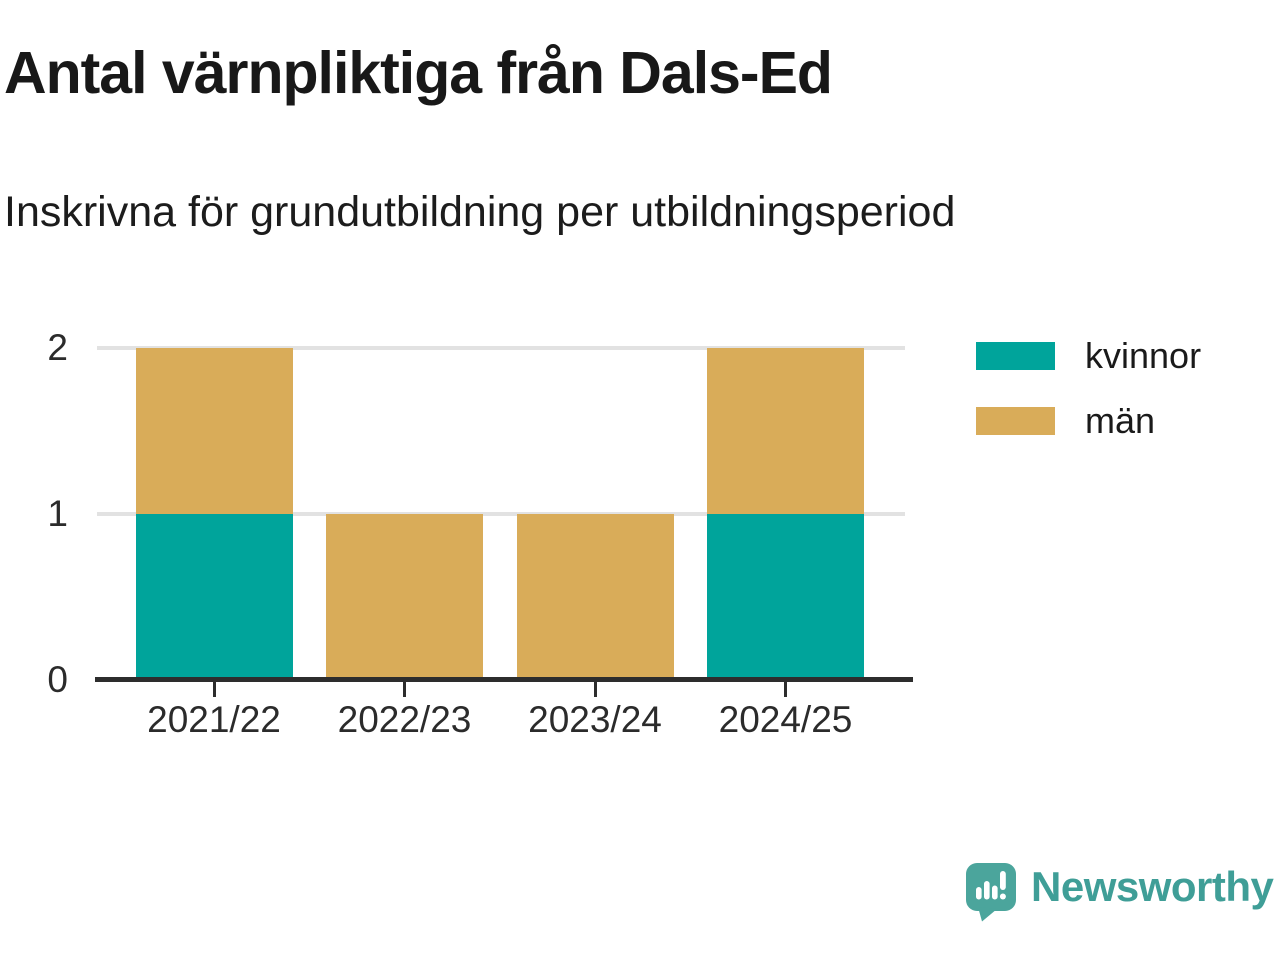 This screenshot has width=1280, height=960. I want to click on chart-legend: kvinnor män, so click(1088, 403).